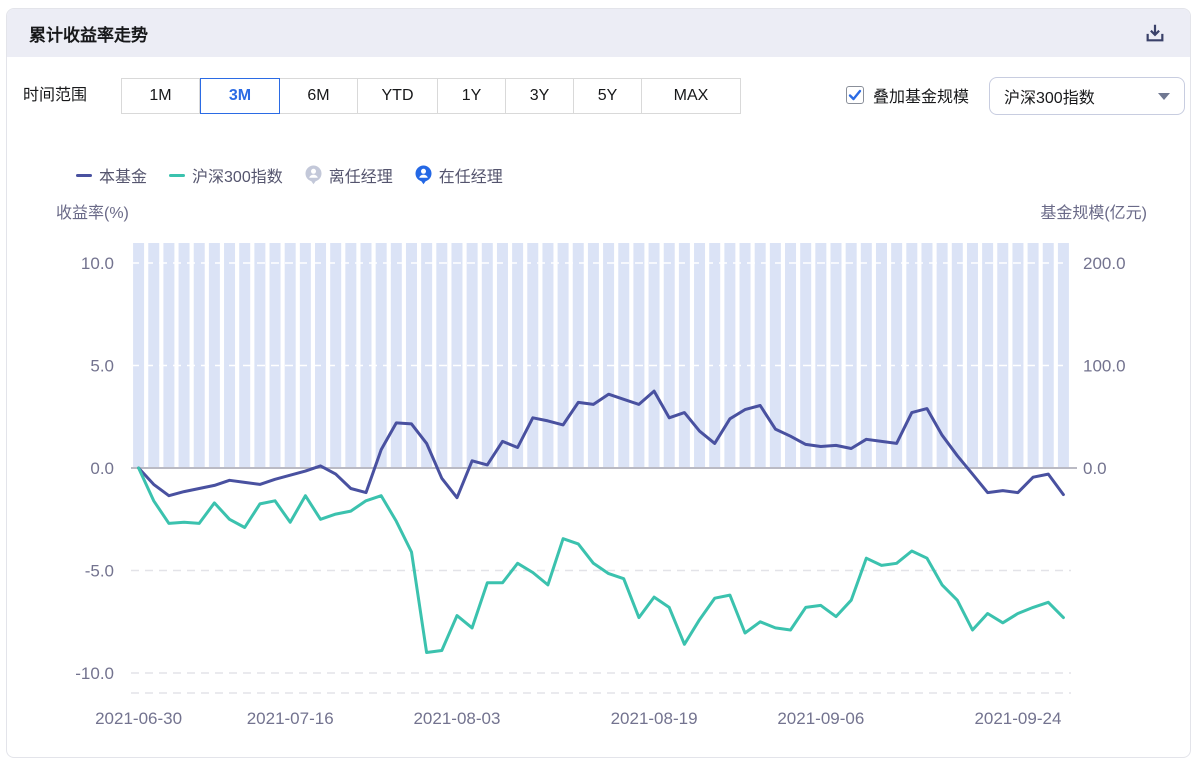  Describe the element at coordinates (398, 96) in the screenshot. I see `time-range-ytd: YTD` at that location.